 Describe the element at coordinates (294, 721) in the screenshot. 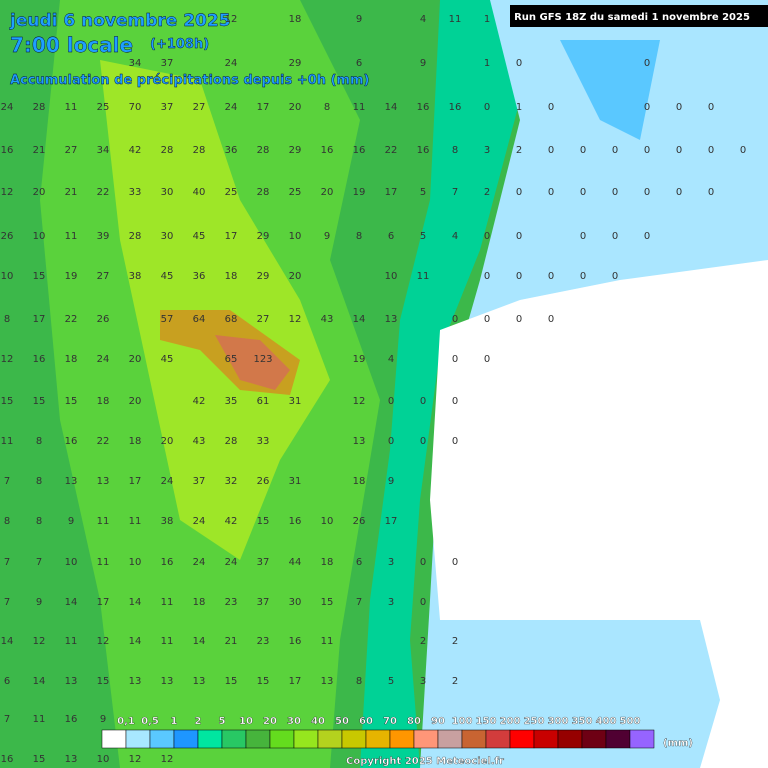

I see `legend-label: 30` at that location.